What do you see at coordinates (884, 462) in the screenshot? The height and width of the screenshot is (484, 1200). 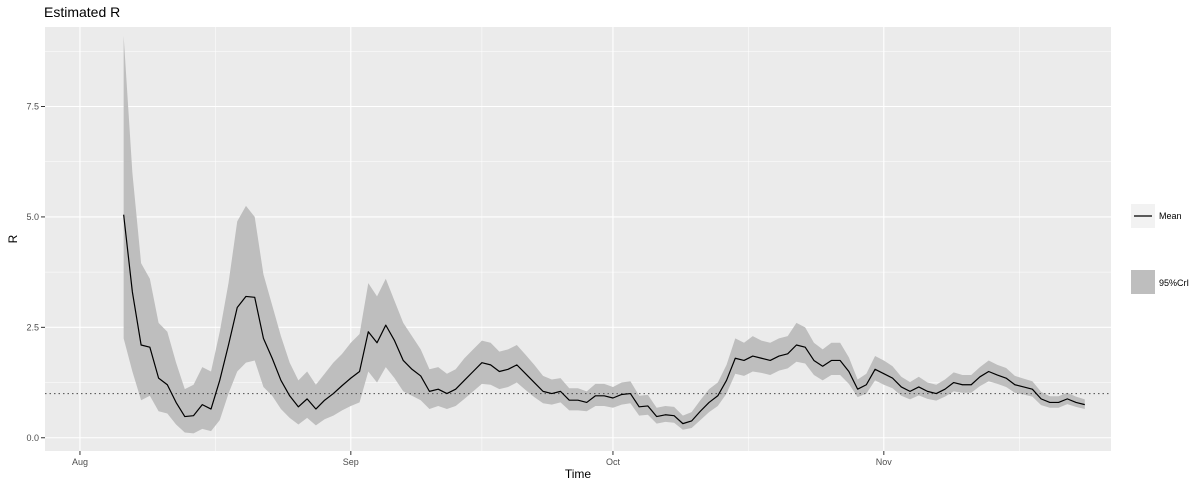 I see `x-tick-label: Nov` at bounding box center [884, 462].